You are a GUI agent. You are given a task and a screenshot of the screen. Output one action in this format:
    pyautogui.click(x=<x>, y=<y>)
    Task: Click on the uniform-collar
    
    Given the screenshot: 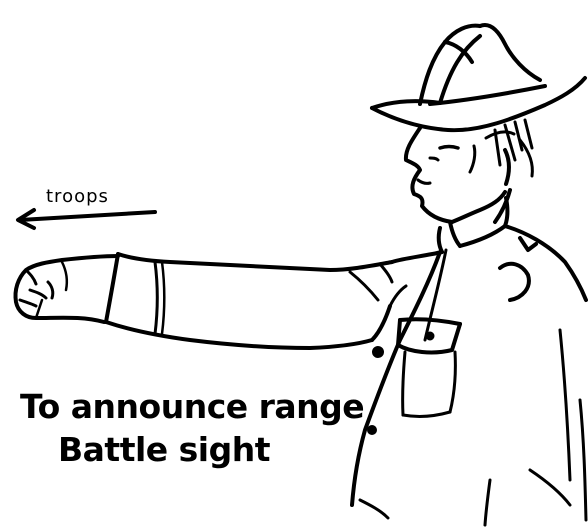 What is the action you would take?
    pyautogui.click(x=473, y=225)
    